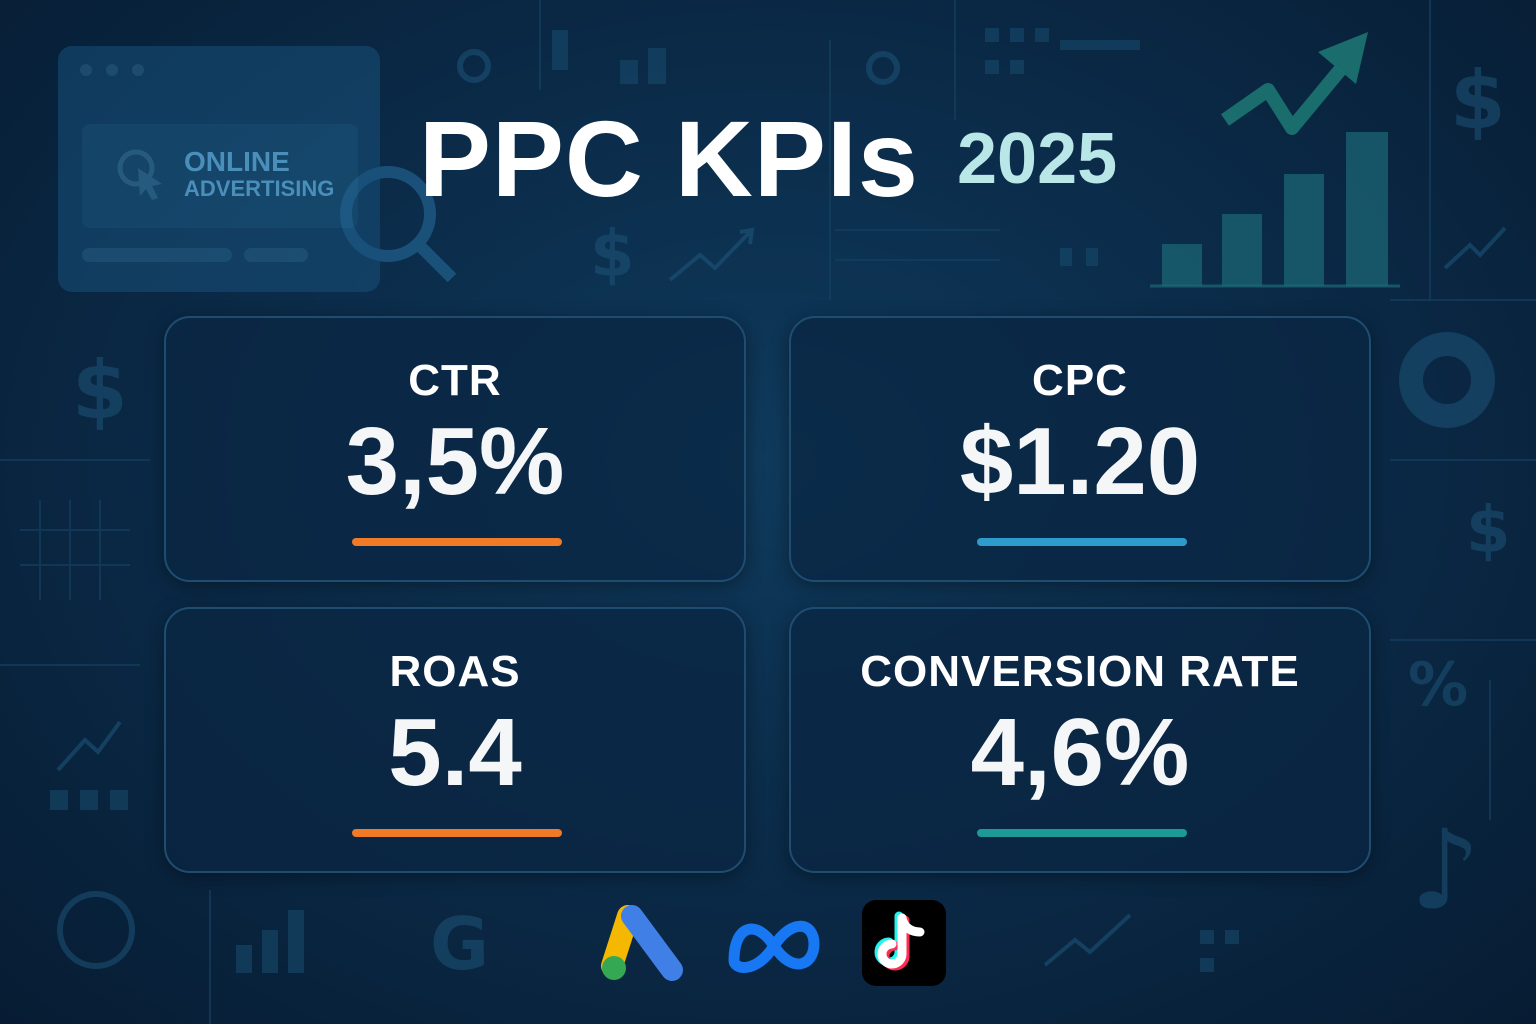  What do you see at coordinates (904, 943) in the screenshot?
I see `tiktok-icon` at bounding box center [904, 943].